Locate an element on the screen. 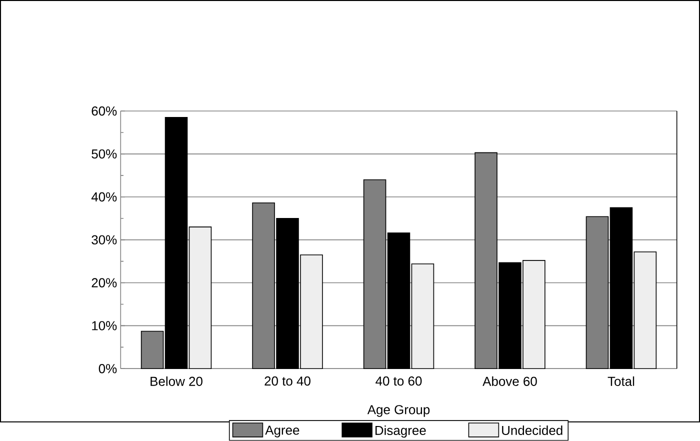  legend-label: Agree is located at coordinates (282, 432).